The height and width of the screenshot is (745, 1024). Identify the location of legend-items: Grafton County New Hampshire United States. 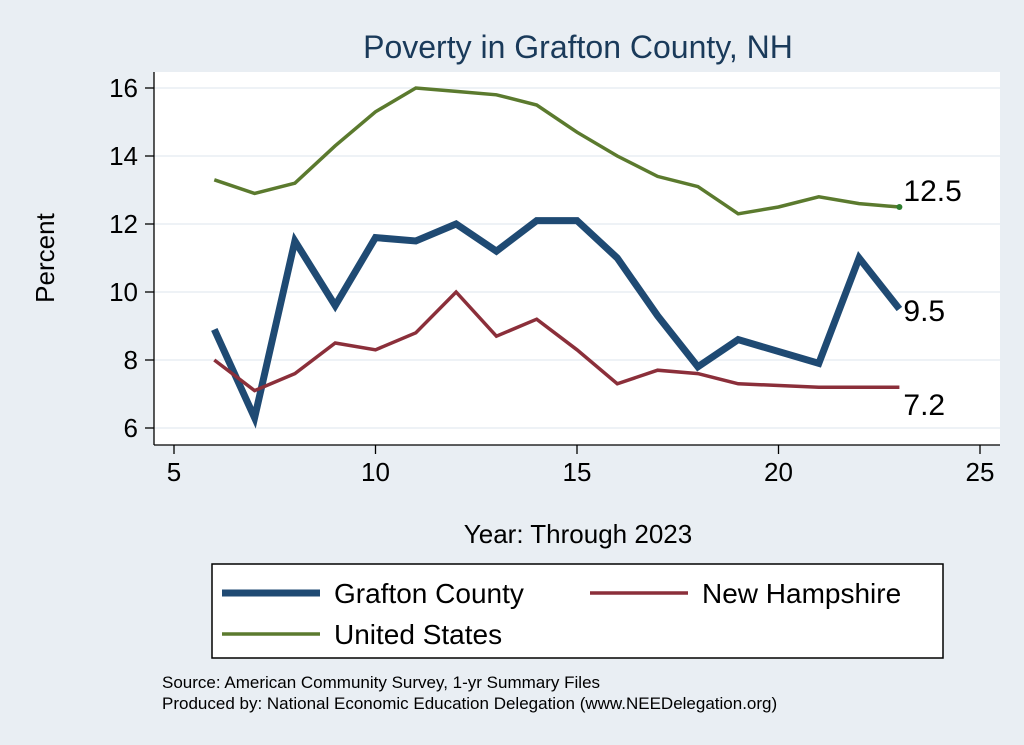
(561, 614).